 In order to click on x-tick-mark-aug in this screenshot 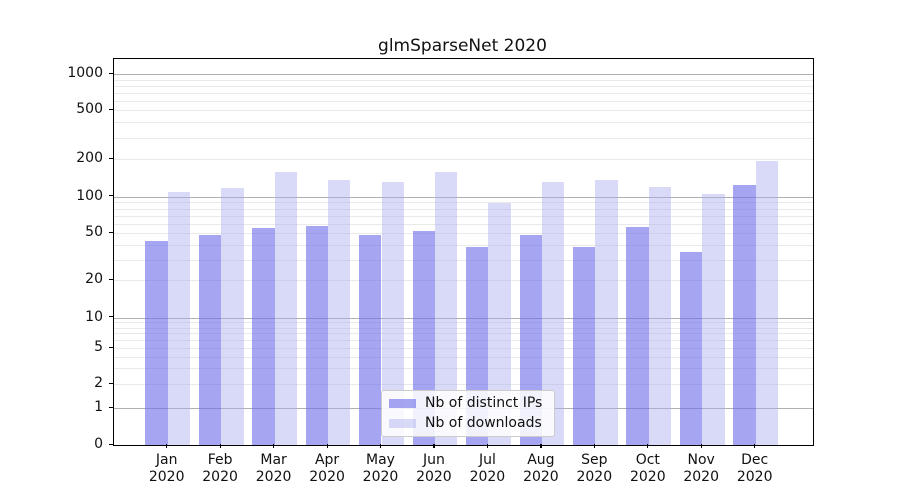, I will do `click(541, 446)`.